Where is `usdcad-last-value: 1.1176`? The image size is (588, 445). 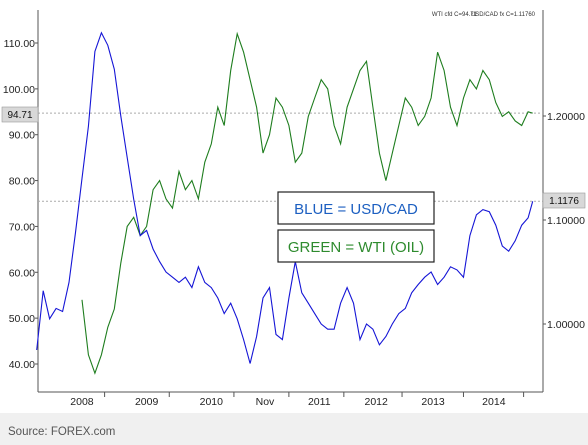
usdcad-last-value: 1.1176 is located at coordinates (564, 201).